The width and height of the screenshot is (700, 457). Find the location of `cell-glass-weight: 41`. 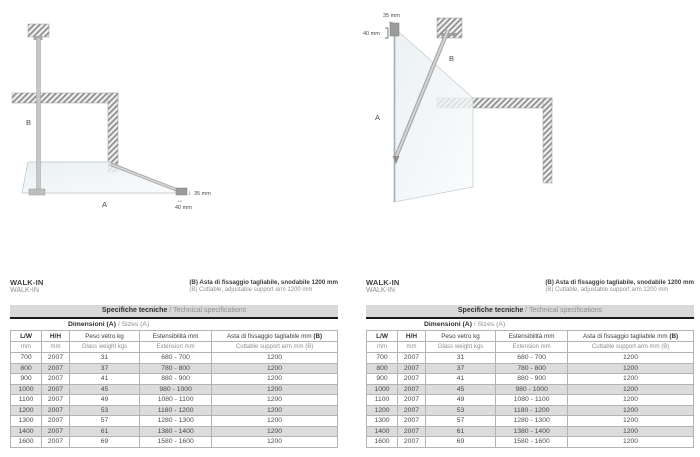

cell-glass-weight: 41 is located at coordinates (104, 379).